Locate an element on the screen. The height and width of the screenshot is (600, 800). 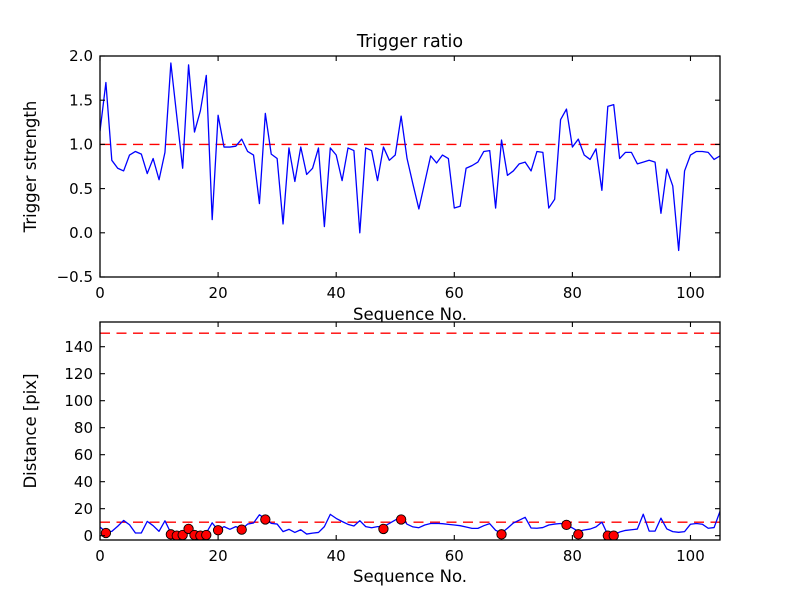
y-tick-label: 120 is located at coordinates (78, 374).